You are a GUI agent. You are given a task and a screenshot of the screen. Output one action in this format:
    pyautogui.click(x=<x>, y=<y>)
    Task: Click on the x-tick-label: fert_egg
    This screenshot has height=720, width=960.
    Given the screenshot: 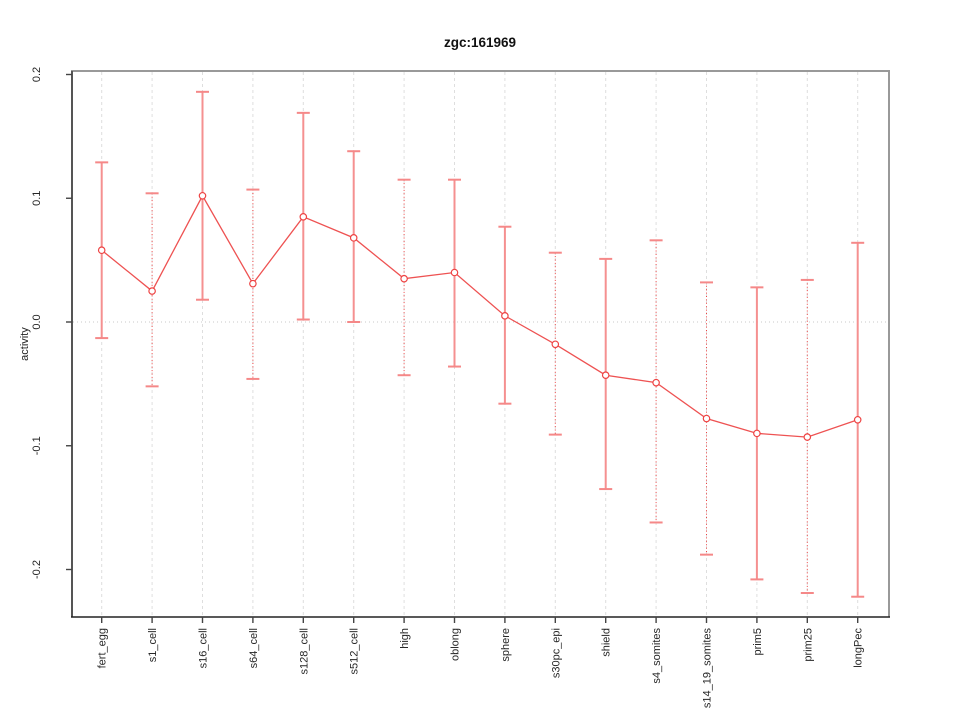 What is the action you would take?
    pyautogui.click(x=103, y=648)
    